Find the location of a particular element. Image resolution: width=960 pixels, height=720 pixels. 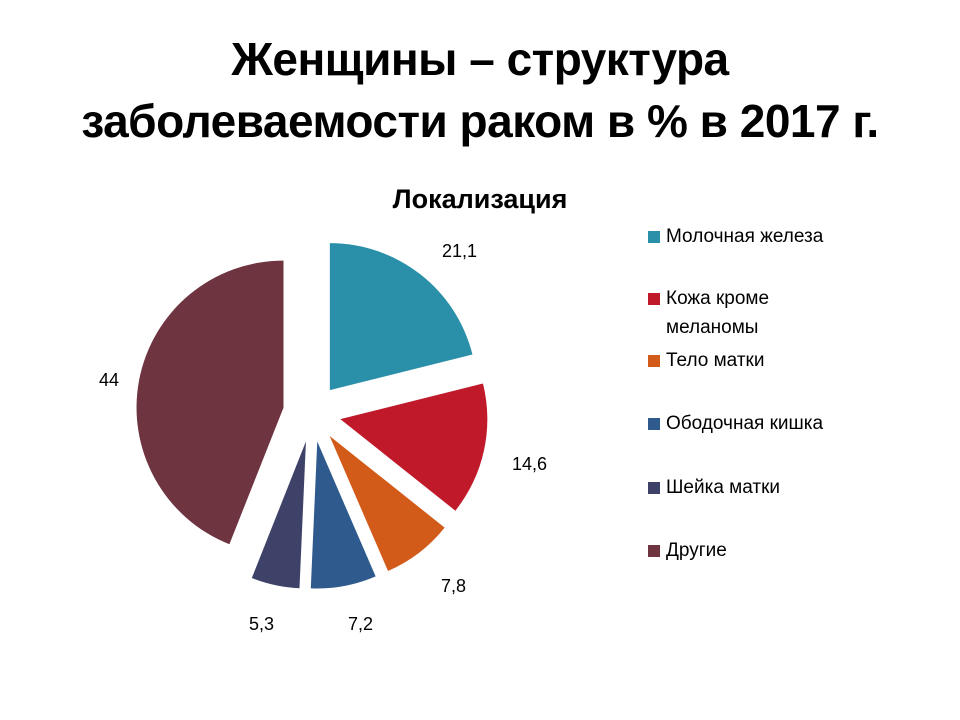

pie-slice-uterus-body is located at coordinates (387, 503).